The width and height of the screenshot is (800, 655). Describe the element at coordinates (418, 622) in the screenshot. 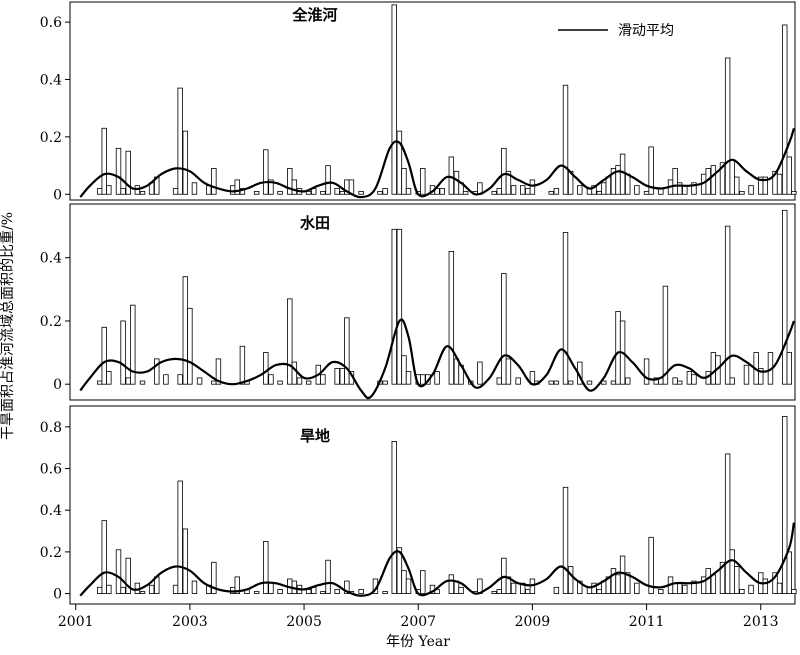

I see `x-tick-label: 2007` at that location.